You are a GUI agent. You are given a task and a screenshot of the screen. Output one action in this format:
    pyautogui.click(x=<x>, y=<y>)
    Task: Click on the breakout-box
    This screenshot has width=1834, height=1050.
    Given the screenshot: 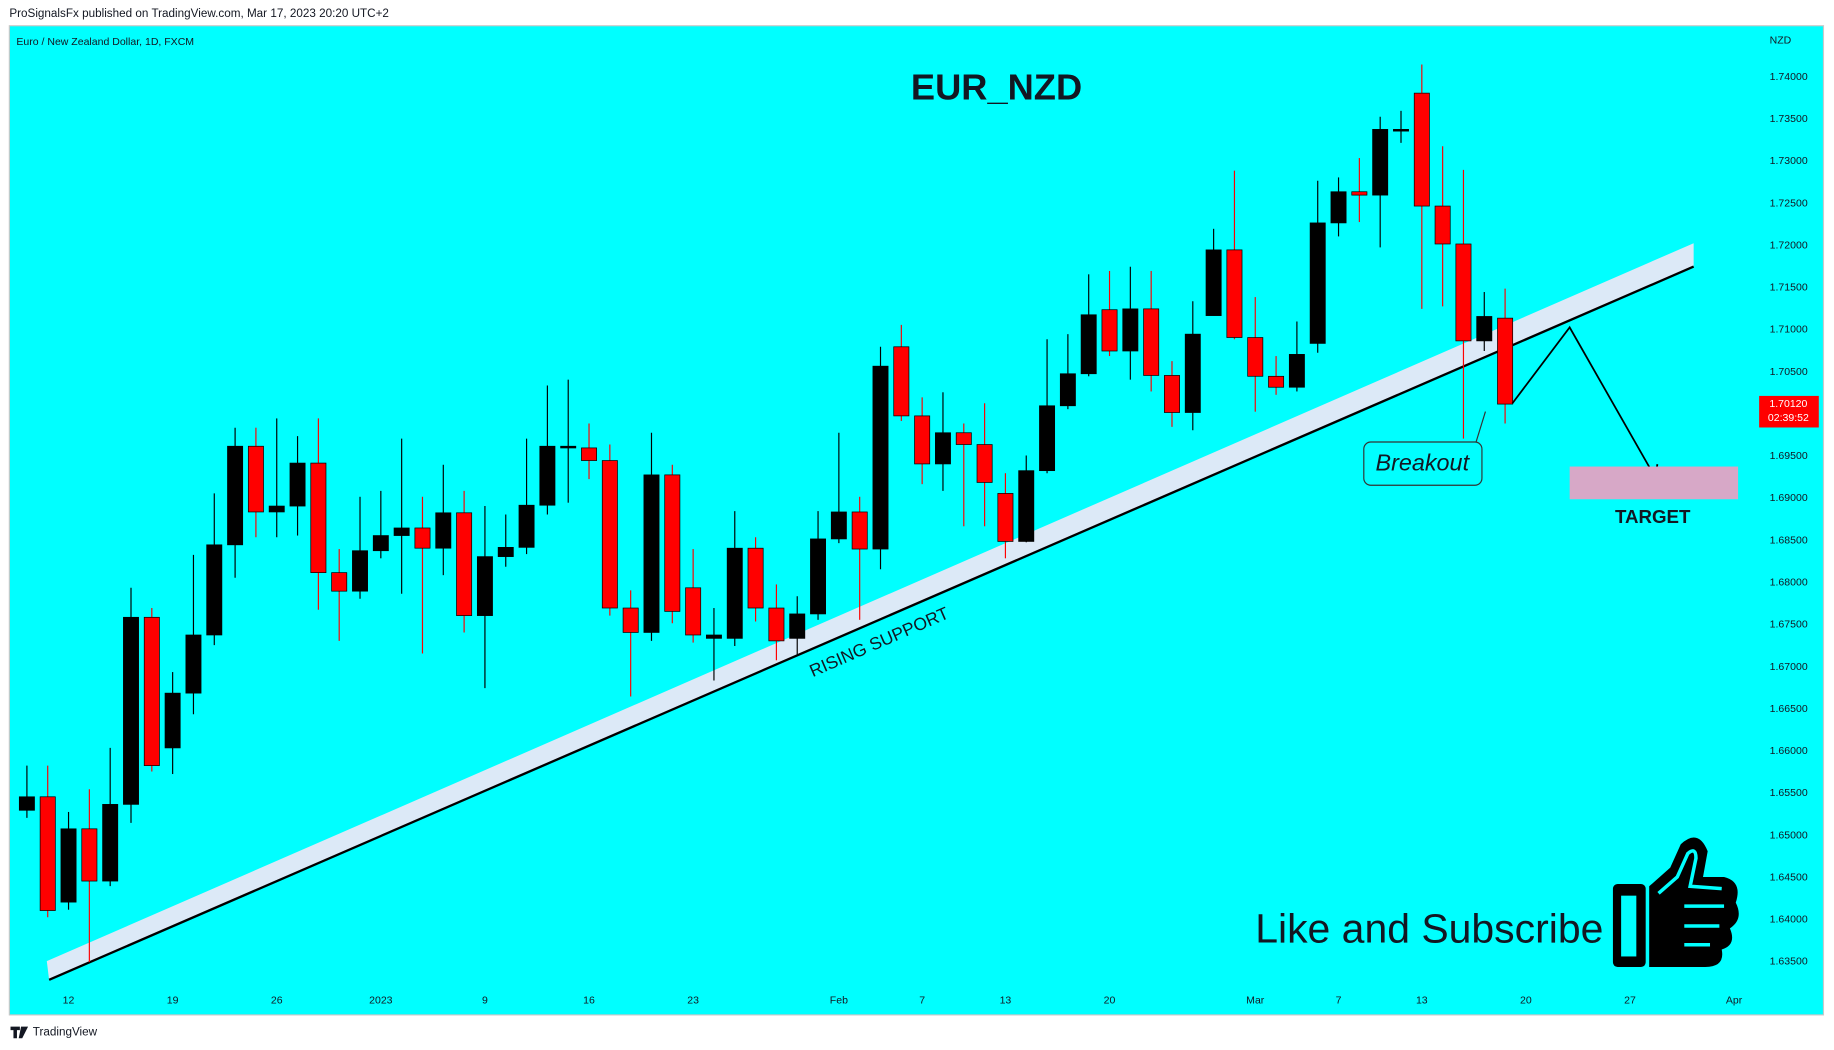 What is the action you would take?
    pyautogui.click(x=1423, y=463)
    